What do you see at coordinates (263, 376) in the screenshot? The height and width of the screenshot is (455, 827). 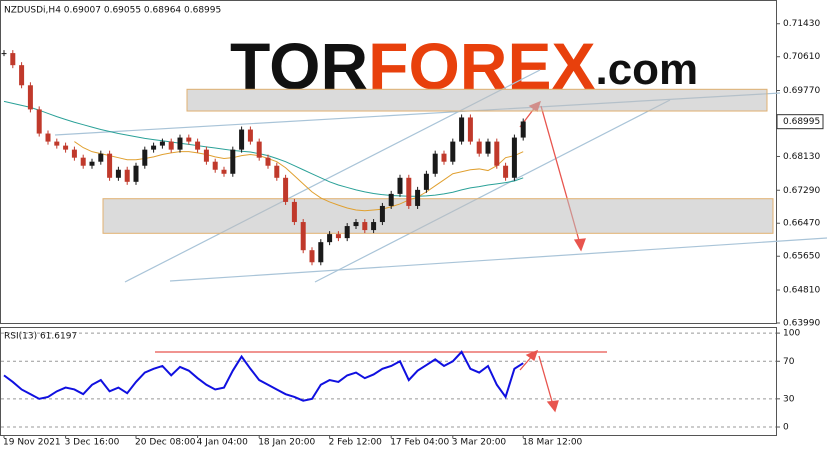 I see `rsi-line` at bounding box center [263, 376].